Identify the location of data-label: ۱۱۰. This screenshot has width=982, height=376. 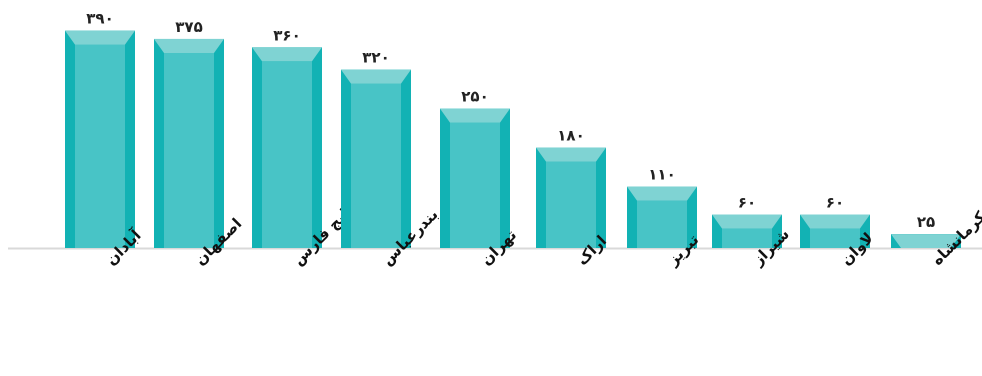
(661, 175).